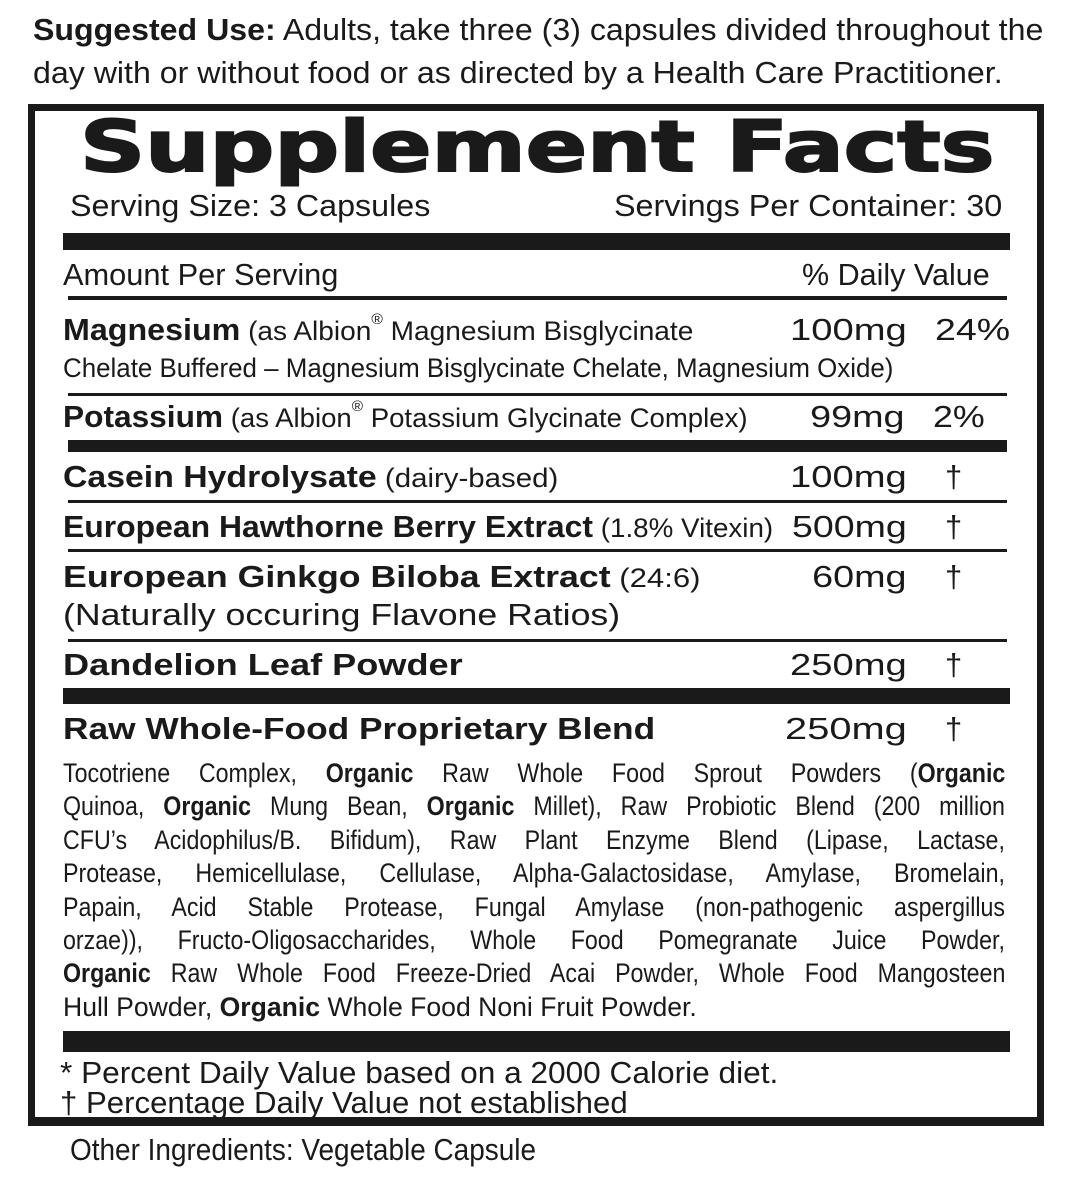 This screenshot has width=1080, height=1179. I want to click on daily-value-header: % Daily Value, so click(896, 274).